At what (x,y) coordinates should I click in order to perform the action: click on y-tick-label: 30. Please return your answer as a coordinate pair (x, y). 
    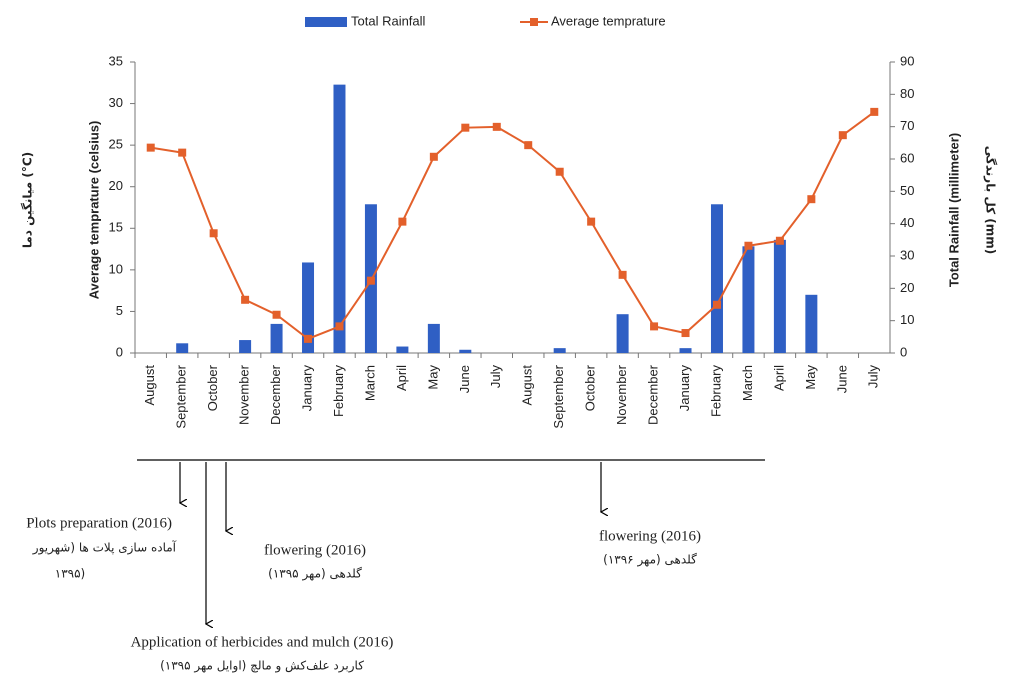
    Looking at the image, I should click on (116, 102).